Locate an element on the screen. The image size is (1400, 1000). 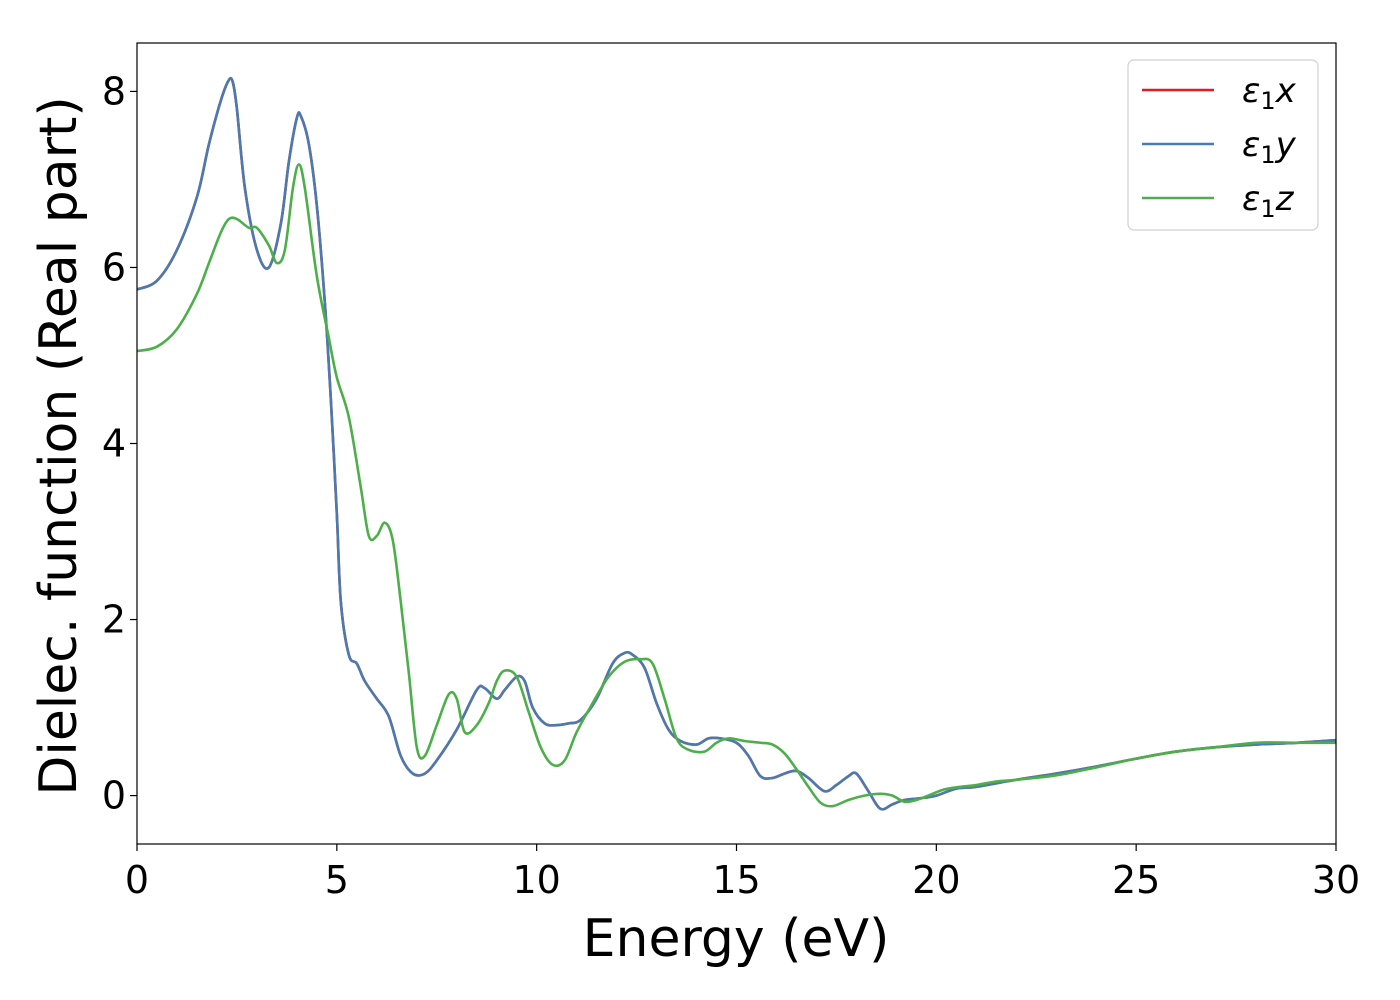
y-axis-title: Dielec. function (Real part) is located at coordinates (59, 445).